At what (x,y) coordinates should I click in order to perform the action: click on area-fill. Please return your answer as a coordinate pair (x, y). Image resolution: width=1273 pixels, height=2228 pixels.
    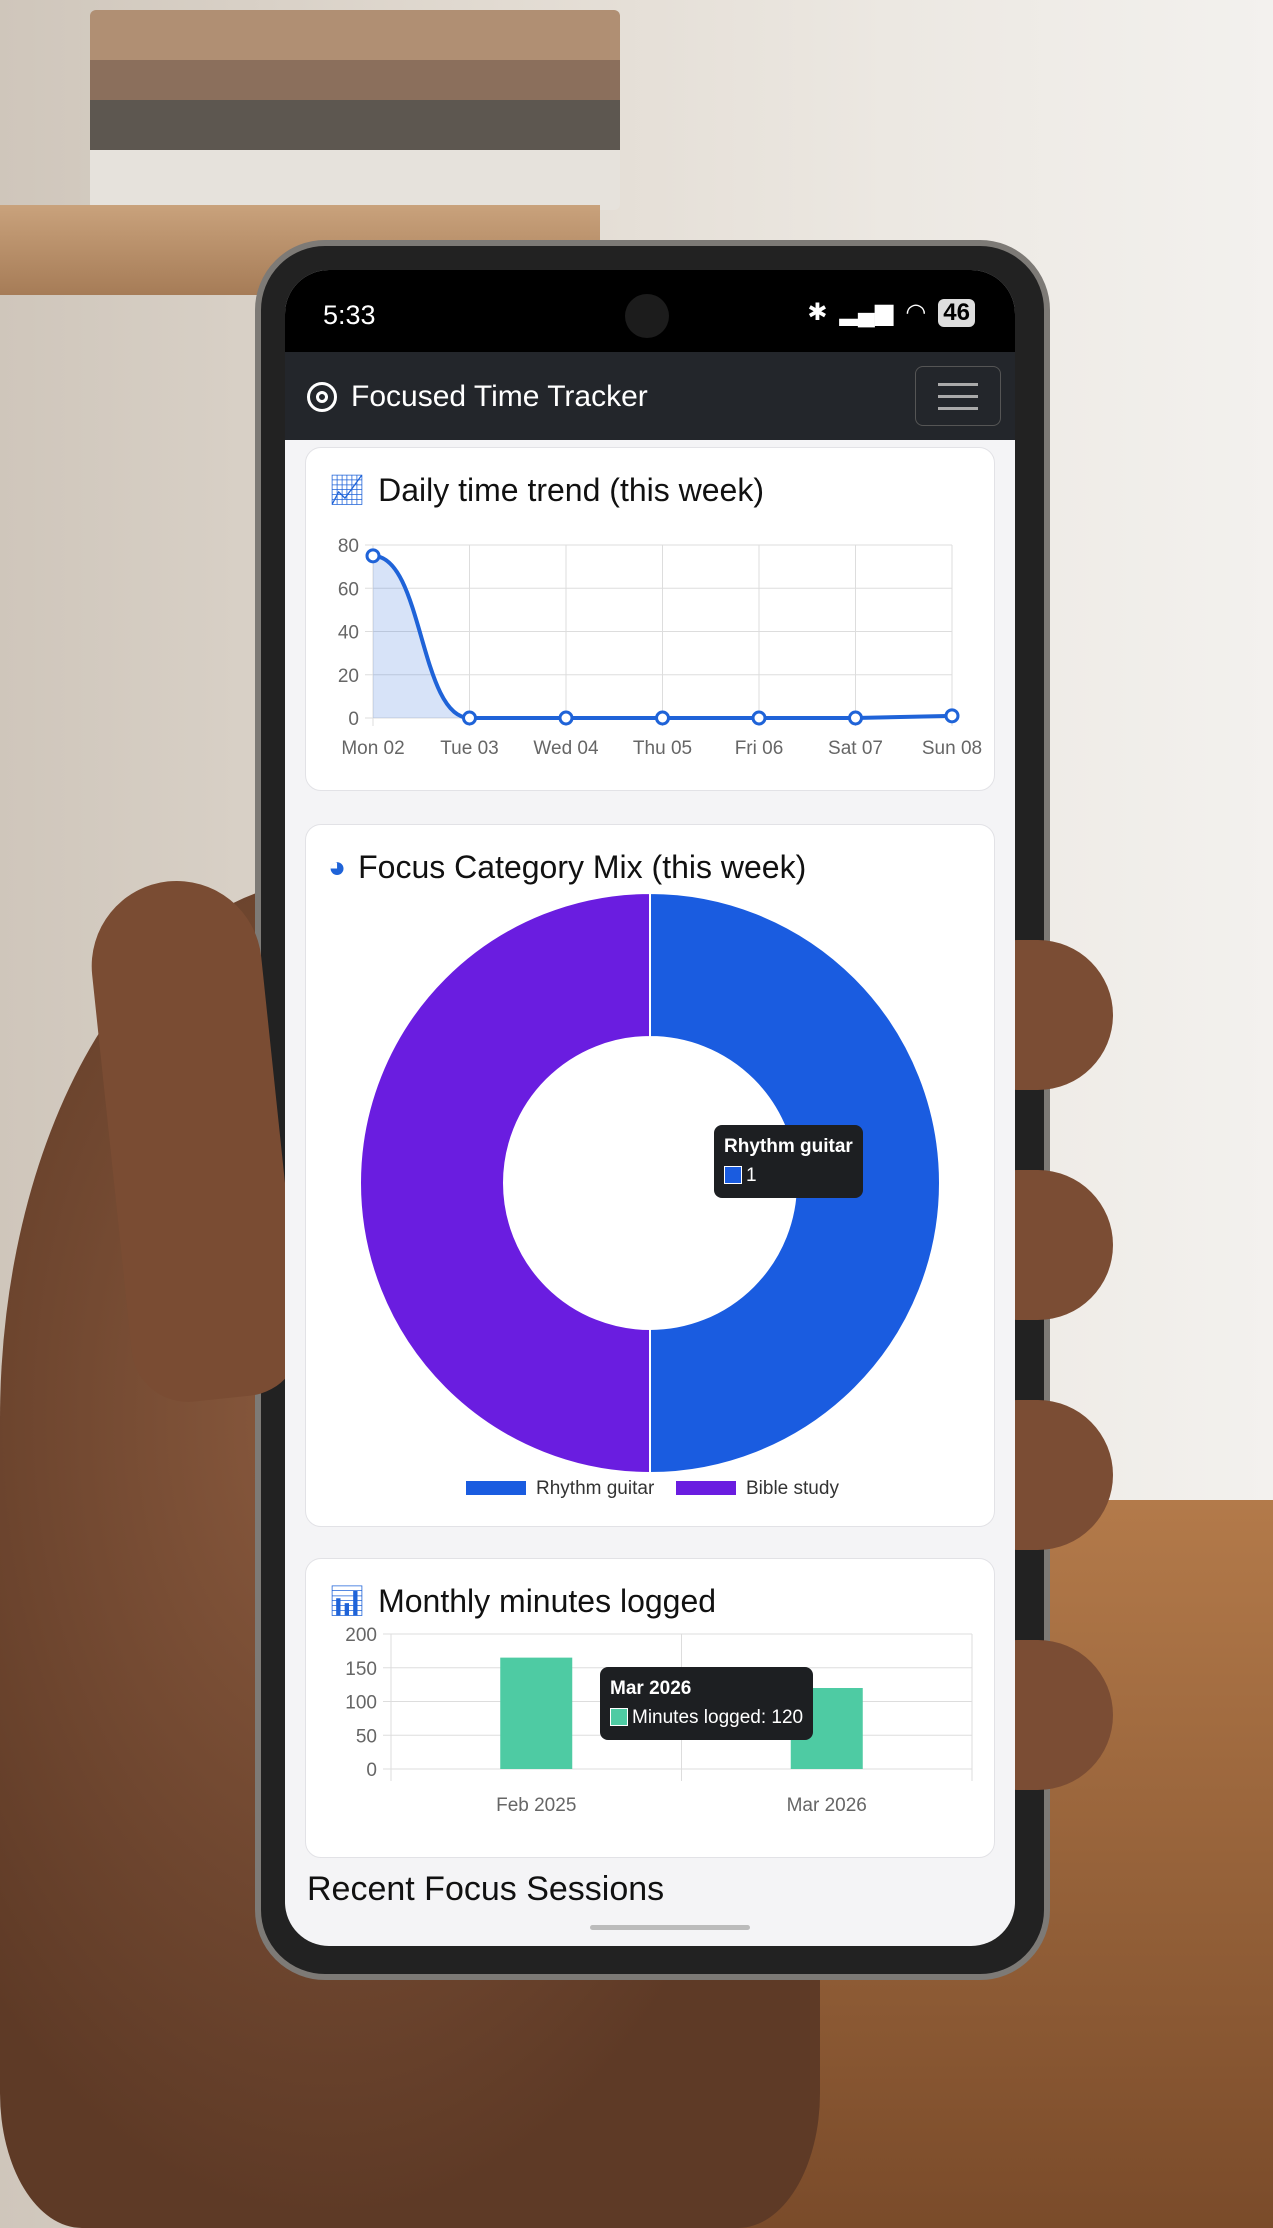
    Looking at the image, I should click on (662, 636).